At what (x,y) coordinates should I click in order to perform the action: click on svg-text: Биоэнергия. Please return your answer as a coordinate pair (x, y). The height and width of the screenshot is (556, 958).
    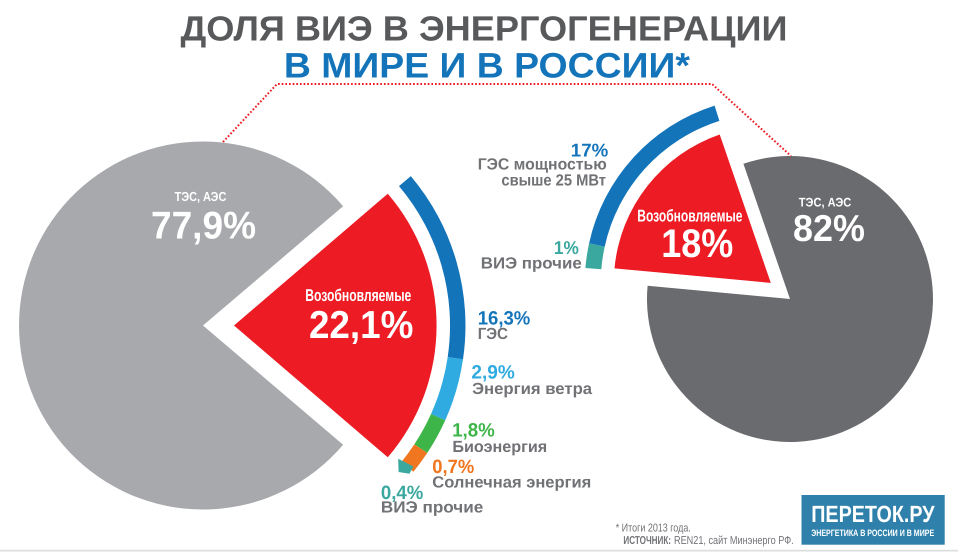
    Looking at the image, I should click on (499, 447).